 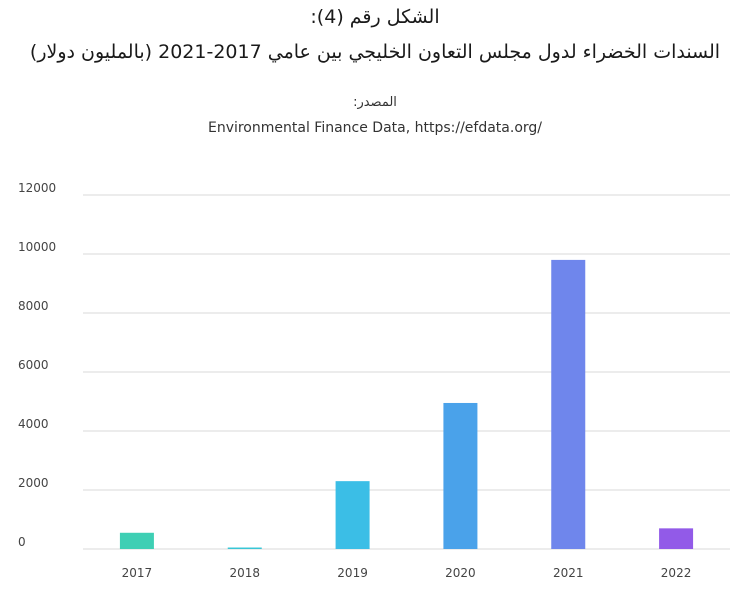 What do you see at coordinates (244, 573) in the screenshot?
I see `x-tick-label: 2018` at bounding box center [244, 573].